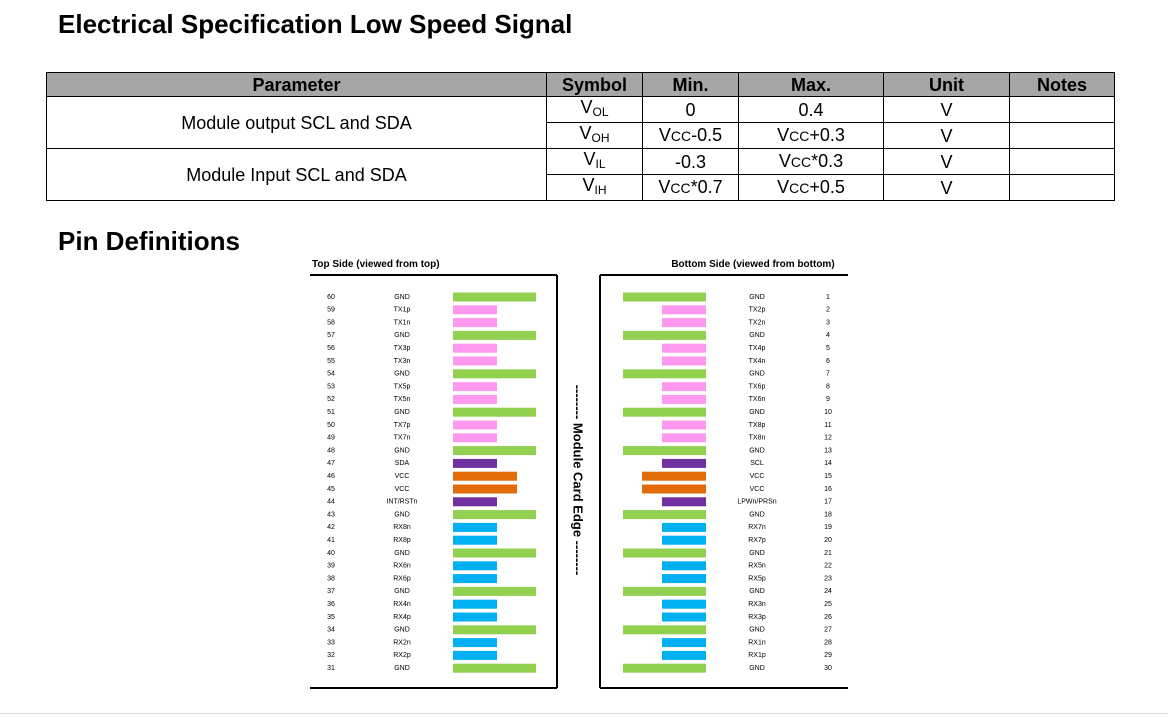 The image size is (1168, 718). What do you see at coordinates (707, 135) in the screenshot?
I see `text: -0.5` at bounding box center [707, 135].